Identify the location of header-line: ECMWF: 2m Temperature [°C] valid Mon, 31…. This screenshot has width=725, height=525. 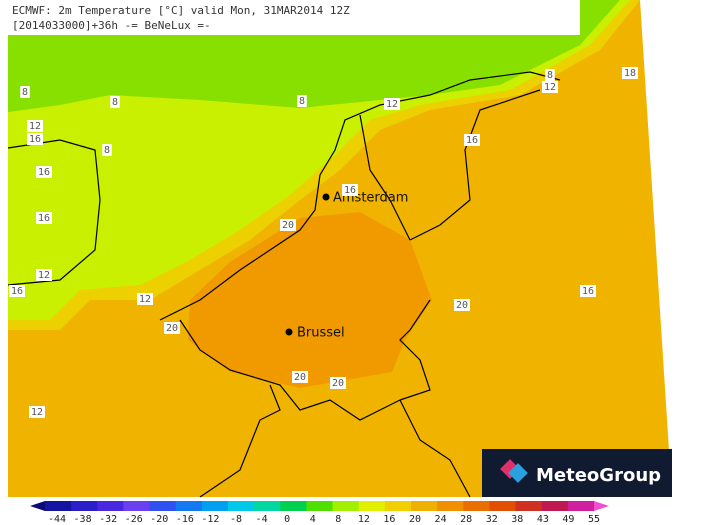
(181, 10).